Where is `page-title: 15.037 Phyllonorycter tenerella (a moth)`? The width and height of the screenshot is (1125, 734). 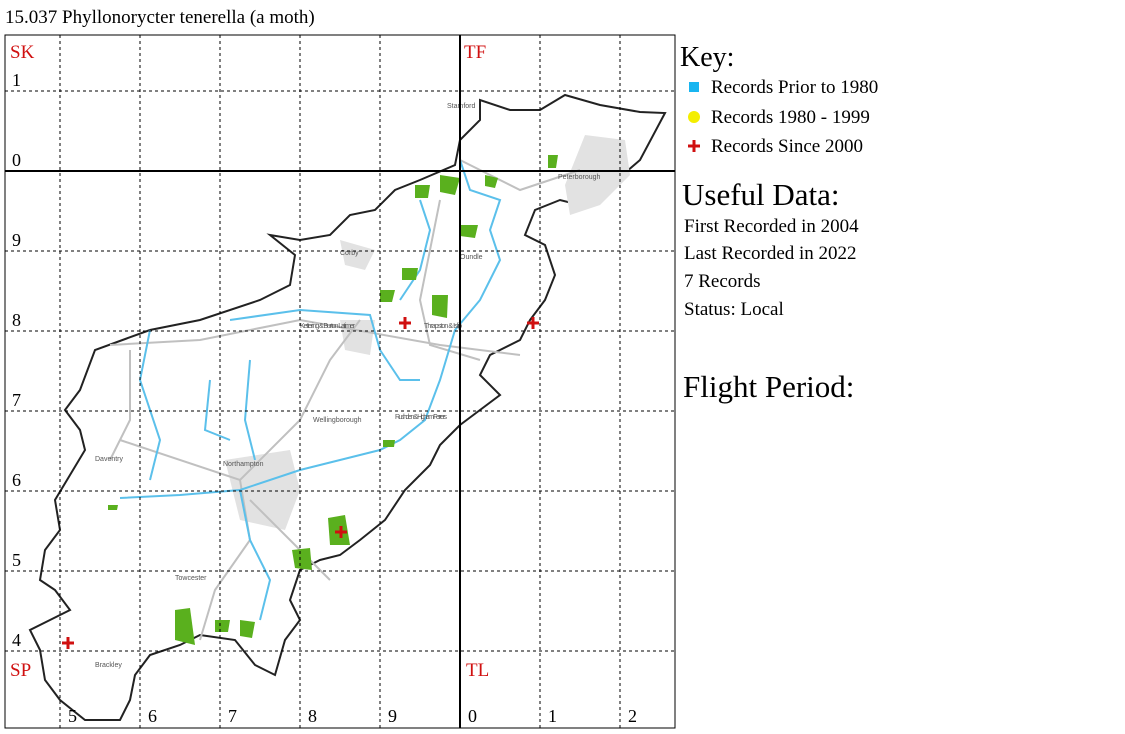 page-title: 15.037 Phyllonorycter tenerella (a moth) is located at coordinates (160, 17).